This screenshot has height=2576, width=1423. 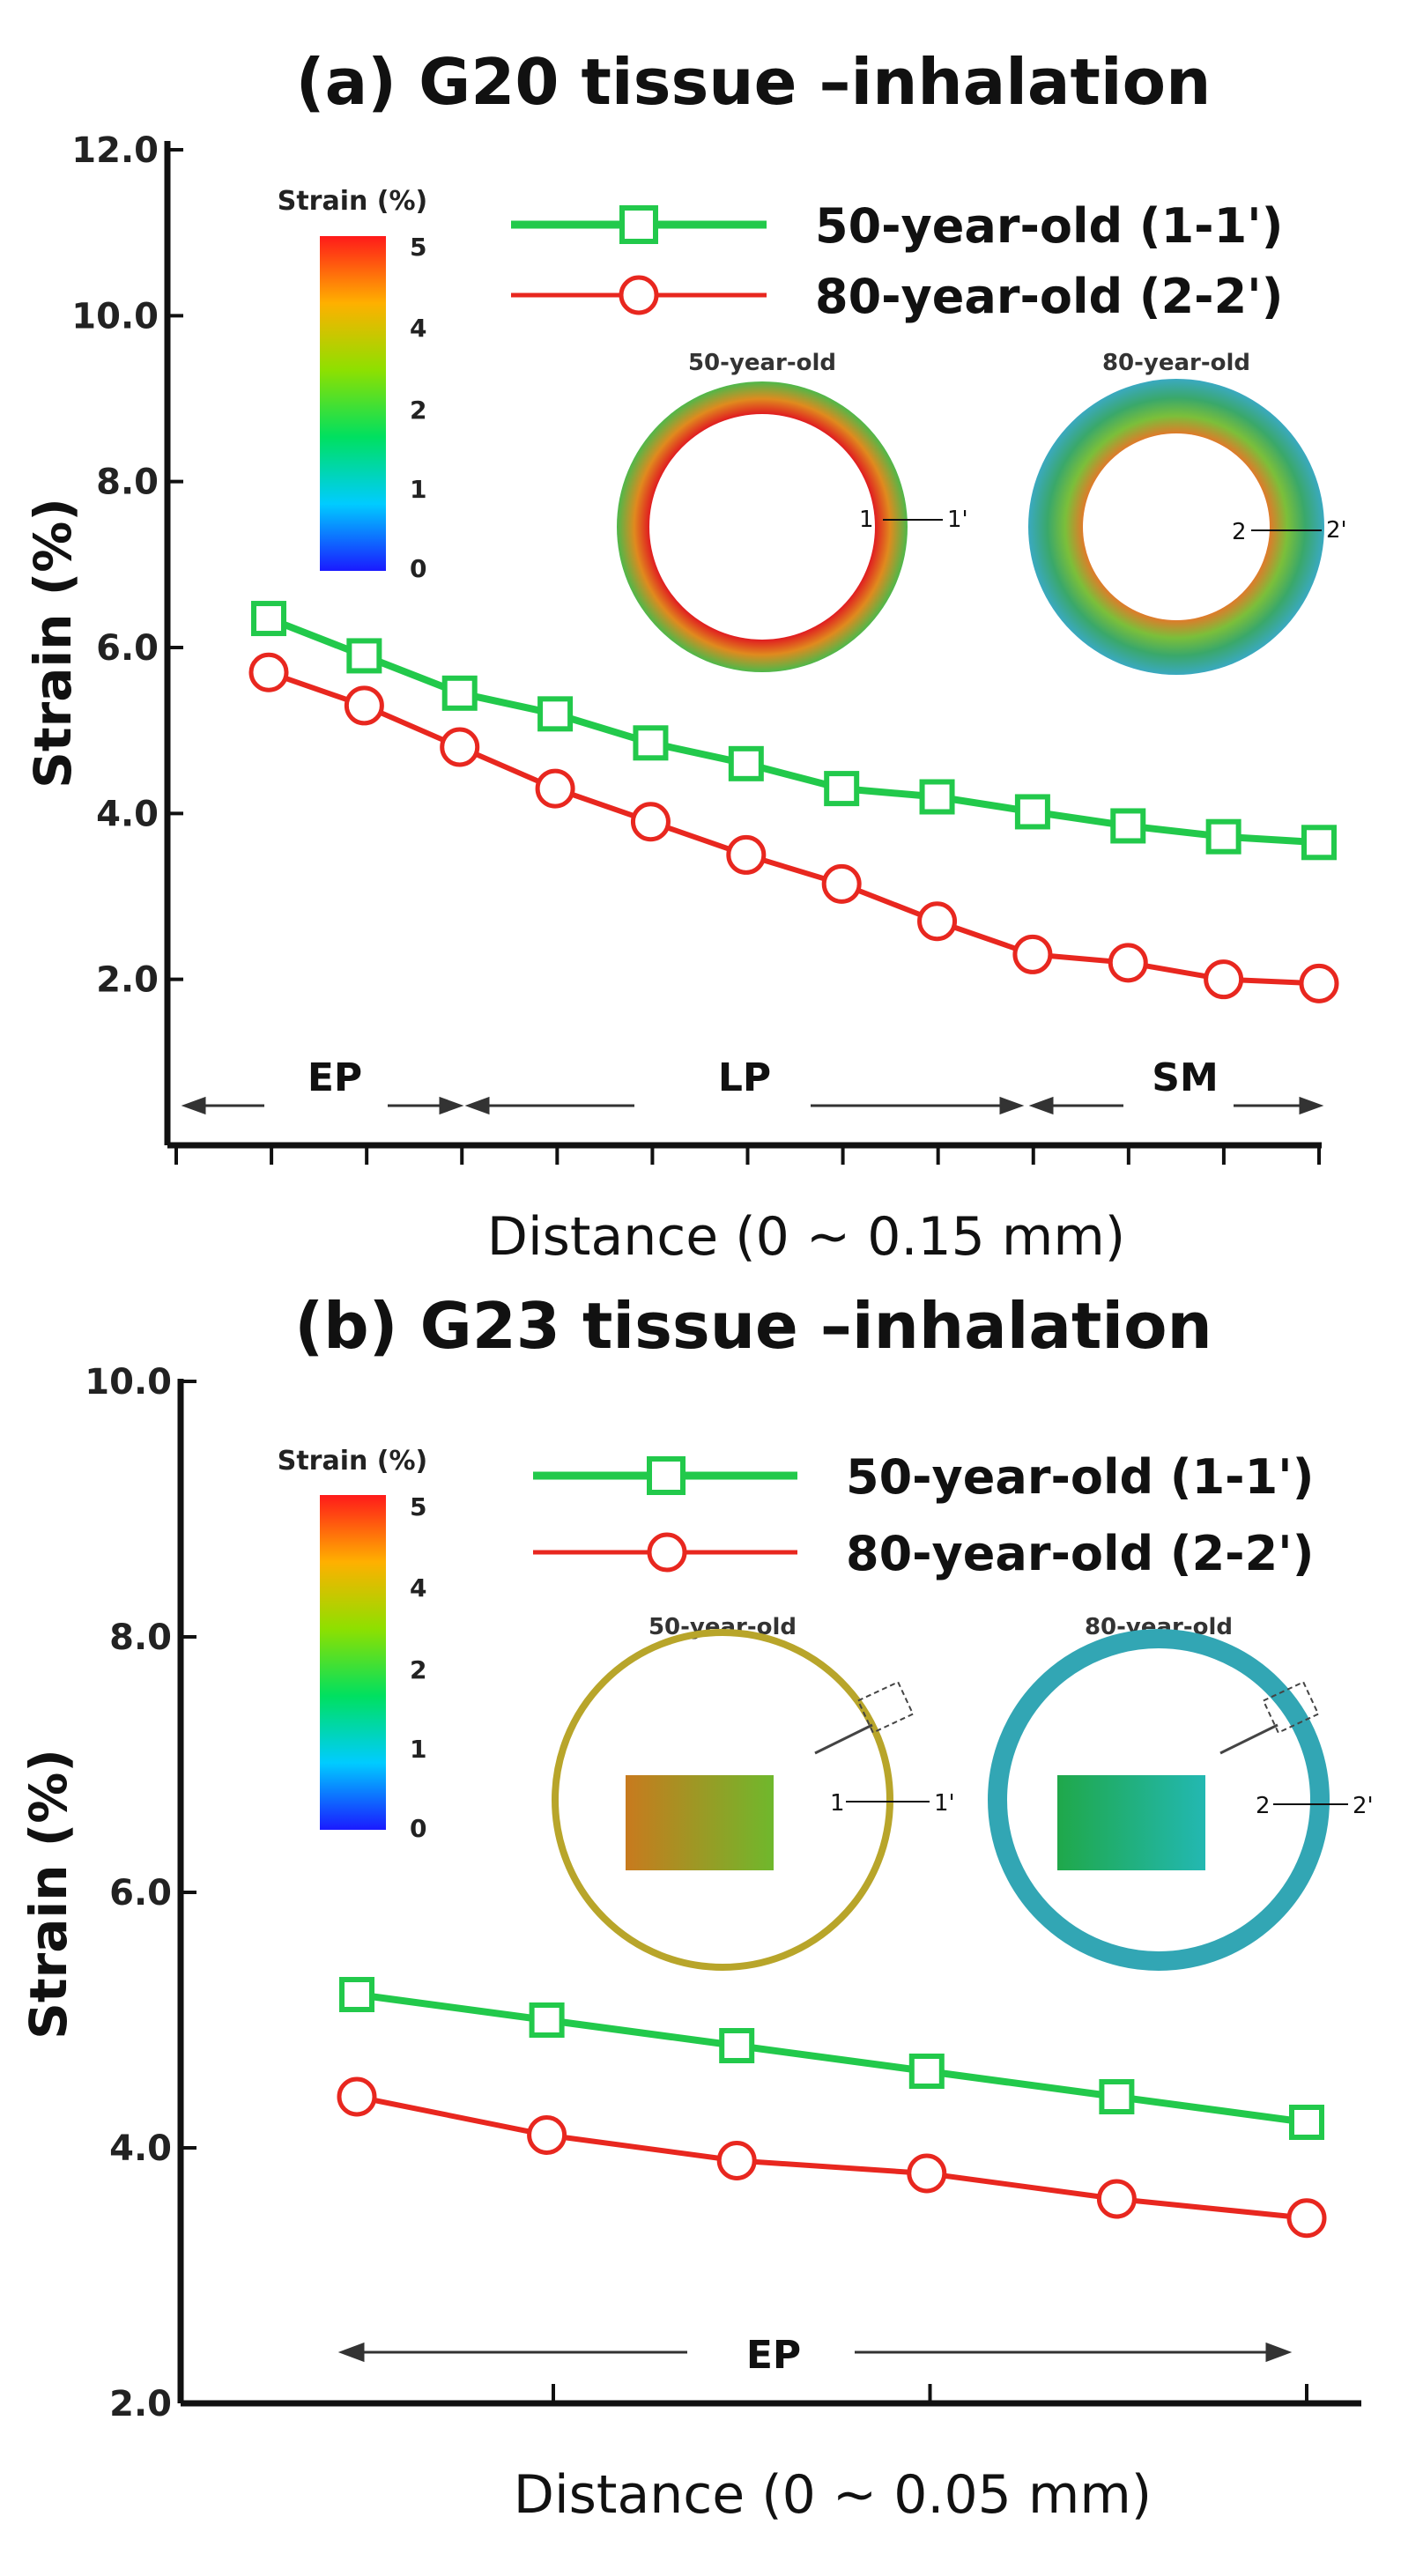 What do you see at coordinates (418, 329) in the screenshot?
I see `colorbar-tick-4: 4` at bounding box center [418, 329].